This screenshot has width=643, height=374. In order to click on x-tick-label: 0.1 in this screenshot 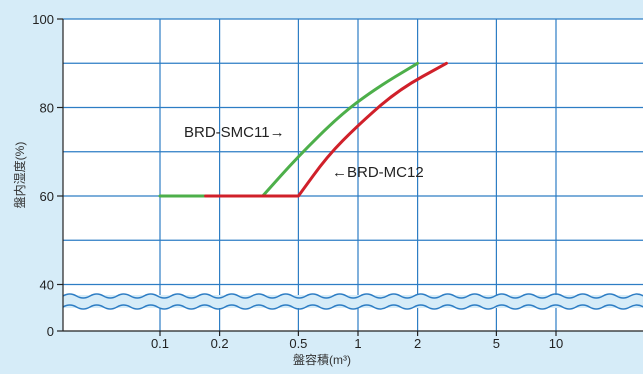, I will do `click(160, 343)`.